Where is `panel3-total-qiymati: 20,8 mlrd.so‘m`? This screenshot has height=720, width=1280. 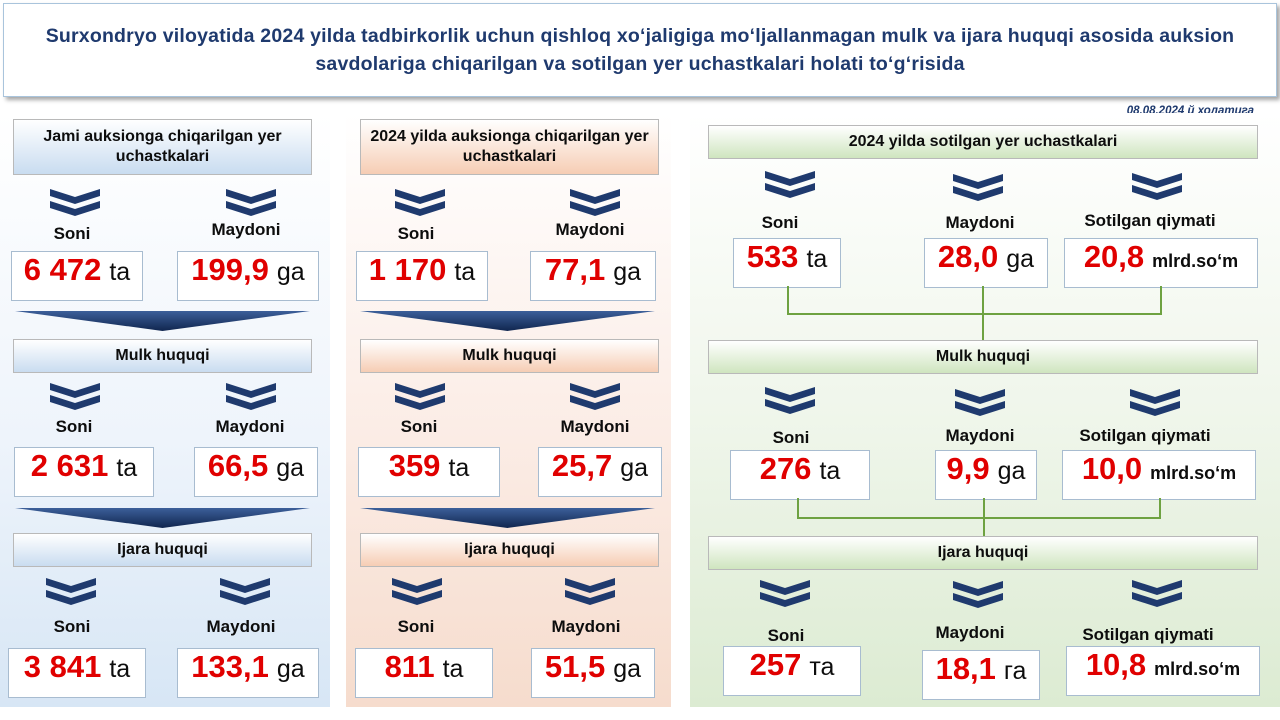
panel3-total-qiymati: 20,8 mlrd.so‘m is located at coordinates (1161, 263).